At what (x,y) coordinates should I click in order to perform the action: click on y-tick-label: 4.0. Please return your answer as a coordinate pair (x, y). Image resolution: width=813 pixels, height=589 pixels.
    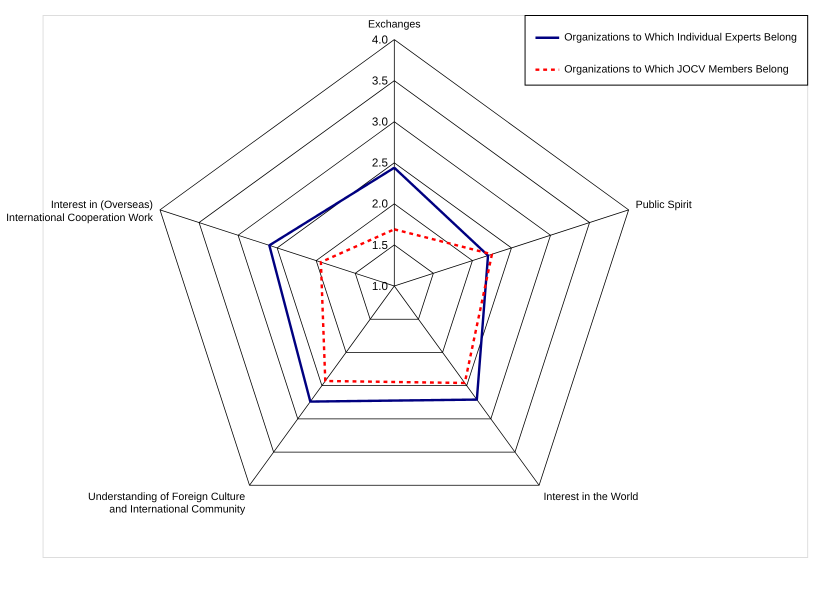
    Looking at the image, I should click on (380, 39).